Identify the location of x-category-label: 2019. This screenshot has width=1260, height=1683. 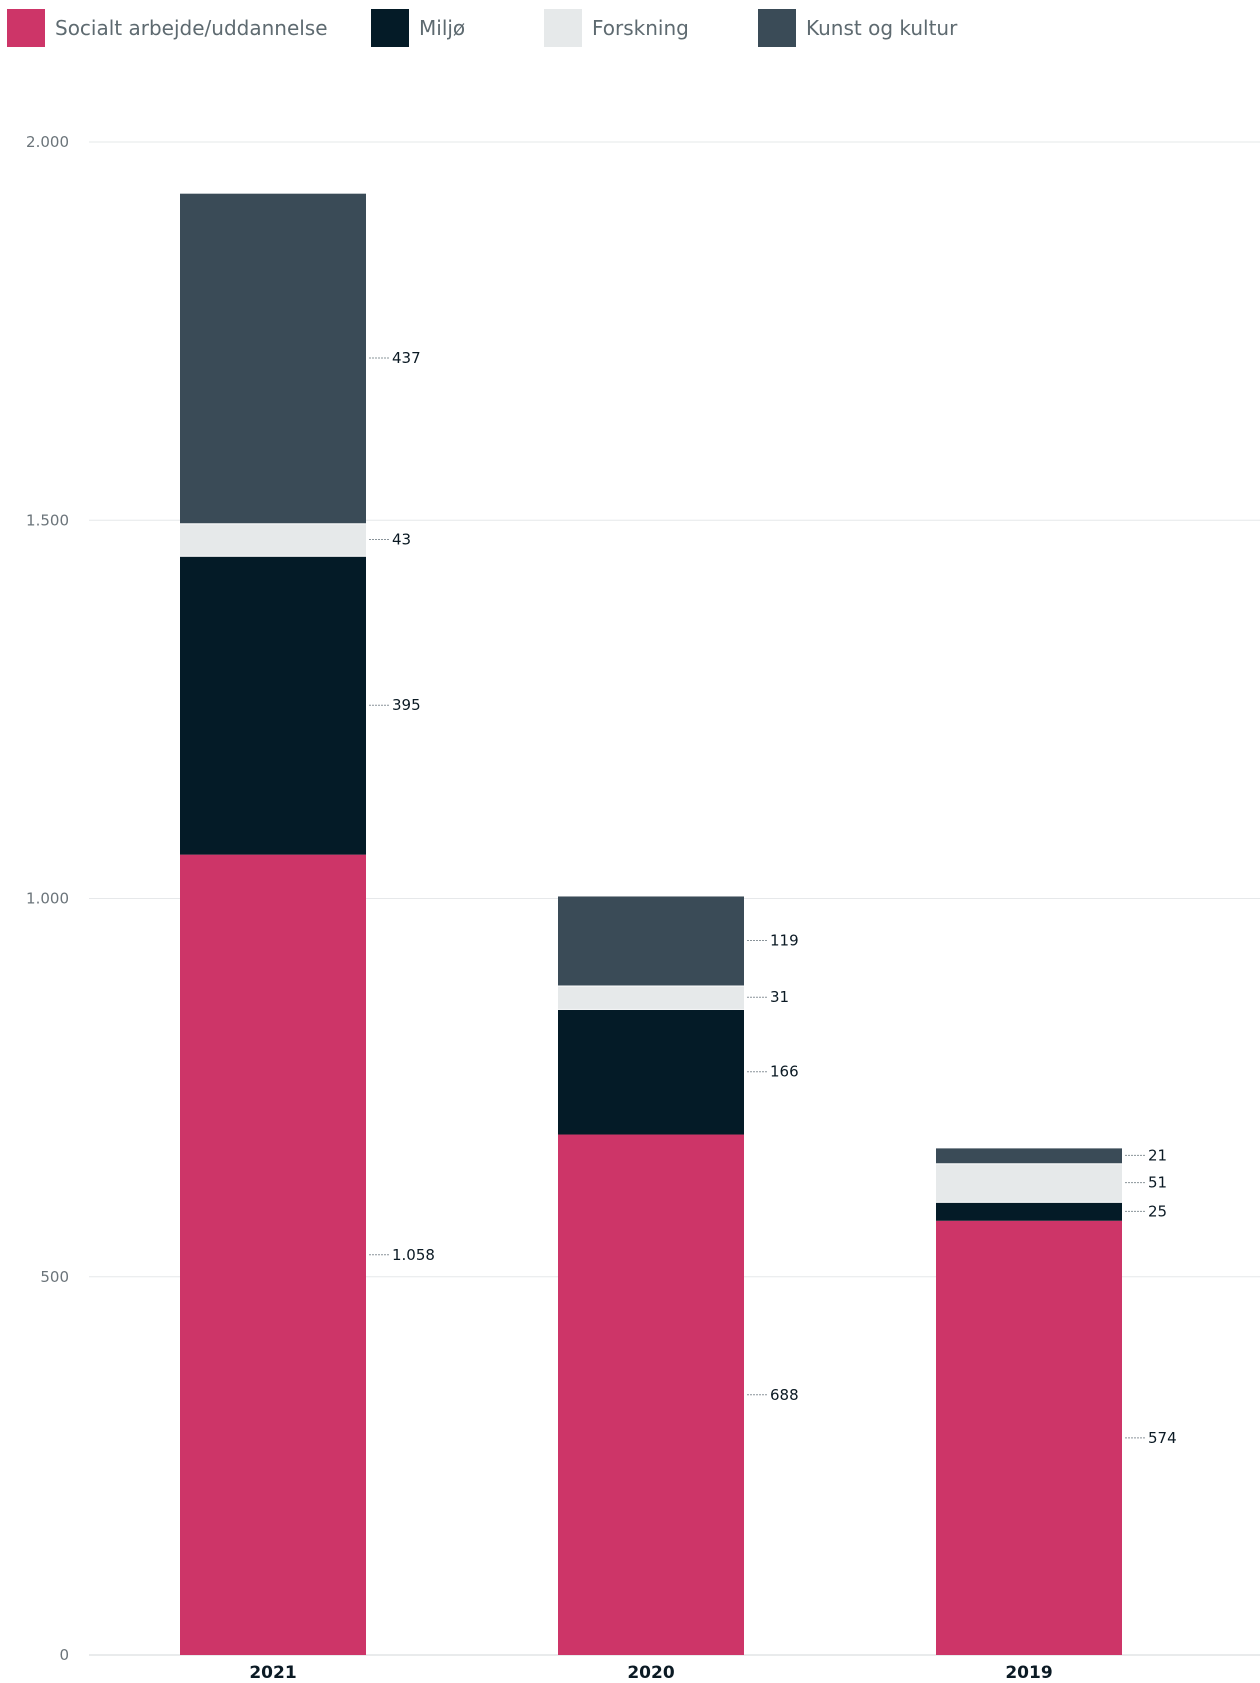
(1028, 1673).